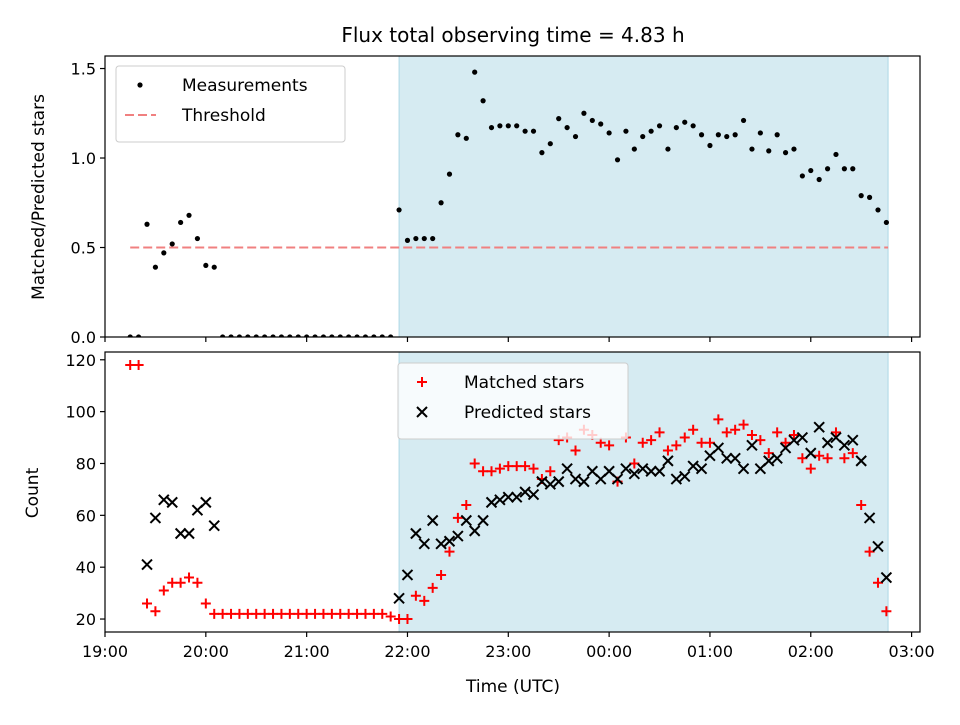  I want to click on chart-title: Flux total observing time = 4.83 h, so click(512, 35).